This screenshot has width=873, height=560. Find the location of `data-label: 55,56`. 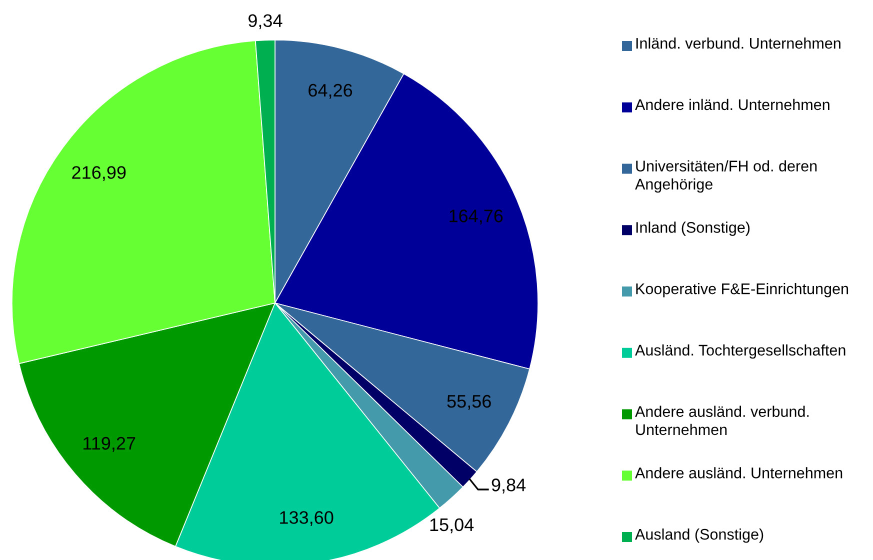

data-label: 55,56 is located at coordinates (469, 402).